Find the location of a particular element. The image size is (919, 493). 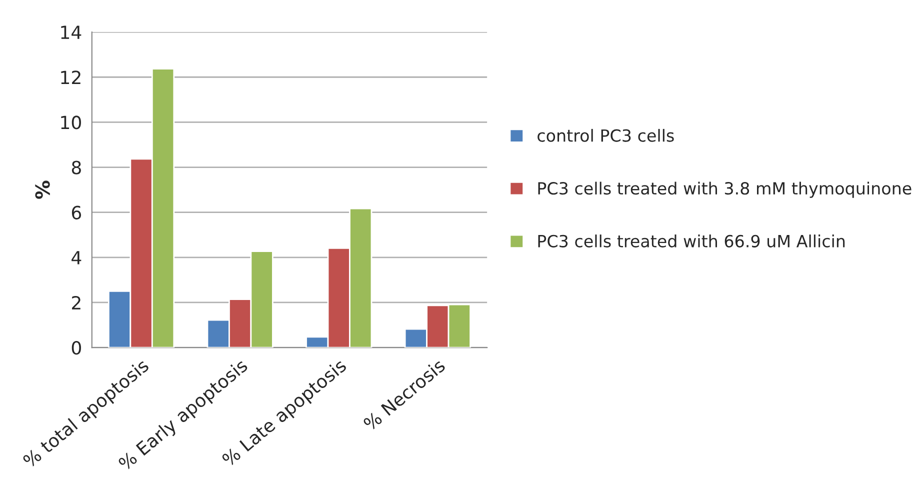

y-tick-label: 10 is located at coordinates (71, 123).